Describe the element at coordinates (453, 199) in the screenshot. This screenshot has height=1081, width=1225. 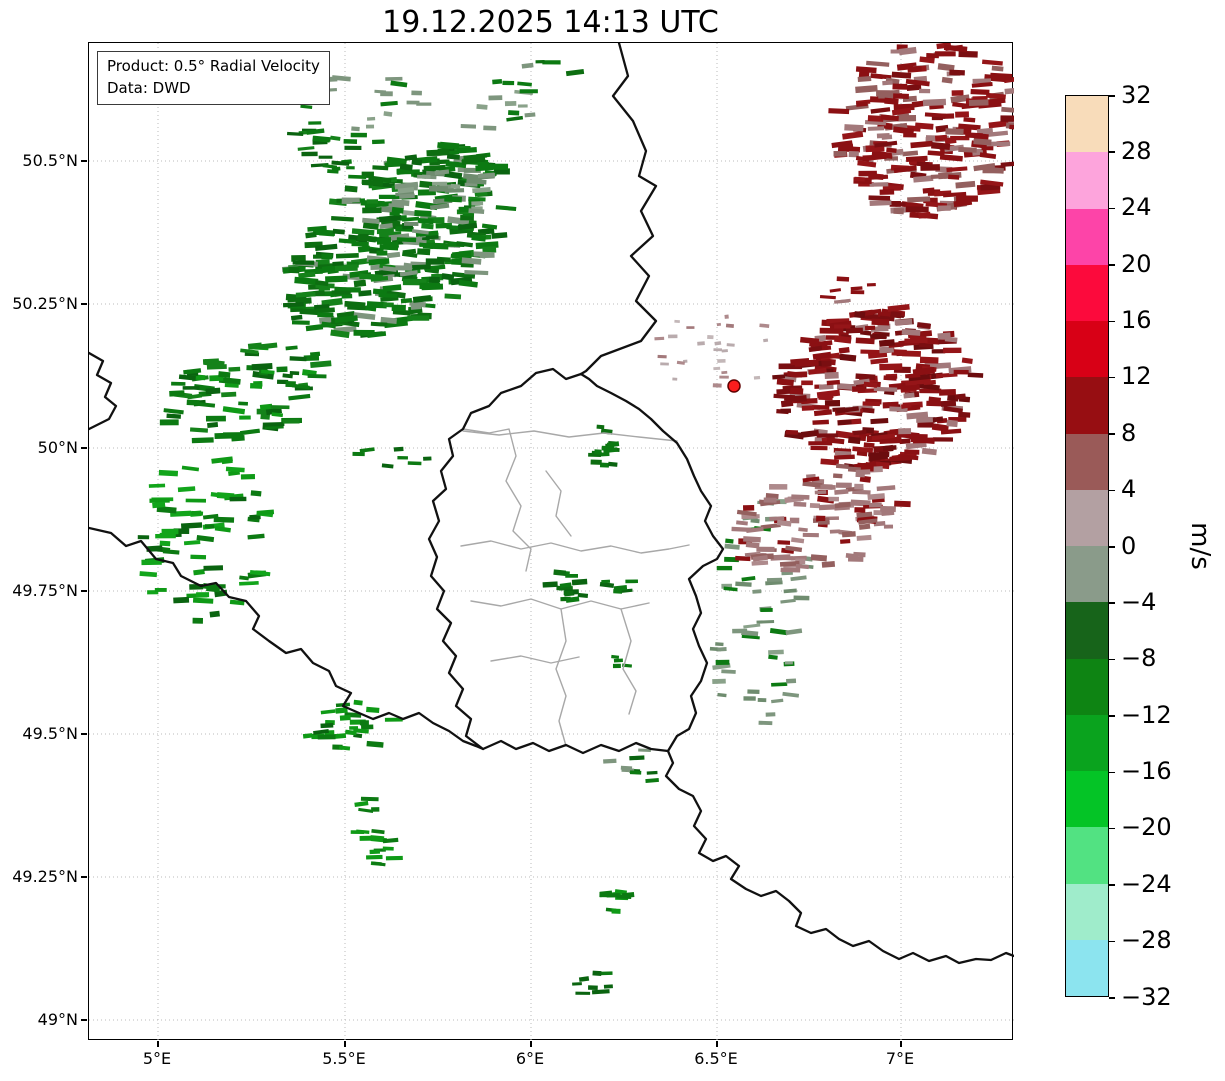
I see `echo-nw-band-edge` at that location.